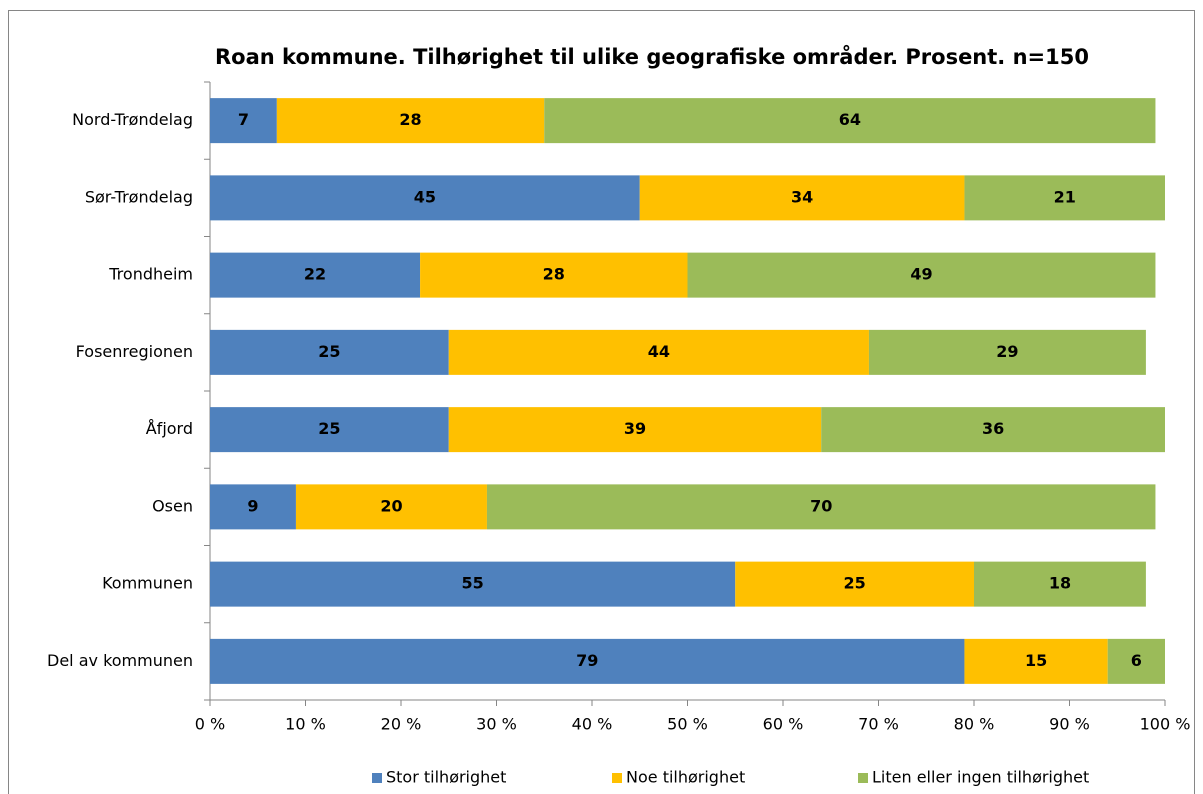 The height and width of the screenshot is (794, 1203). I want to click on x-tick-label: 20 %, so click(401, 724).